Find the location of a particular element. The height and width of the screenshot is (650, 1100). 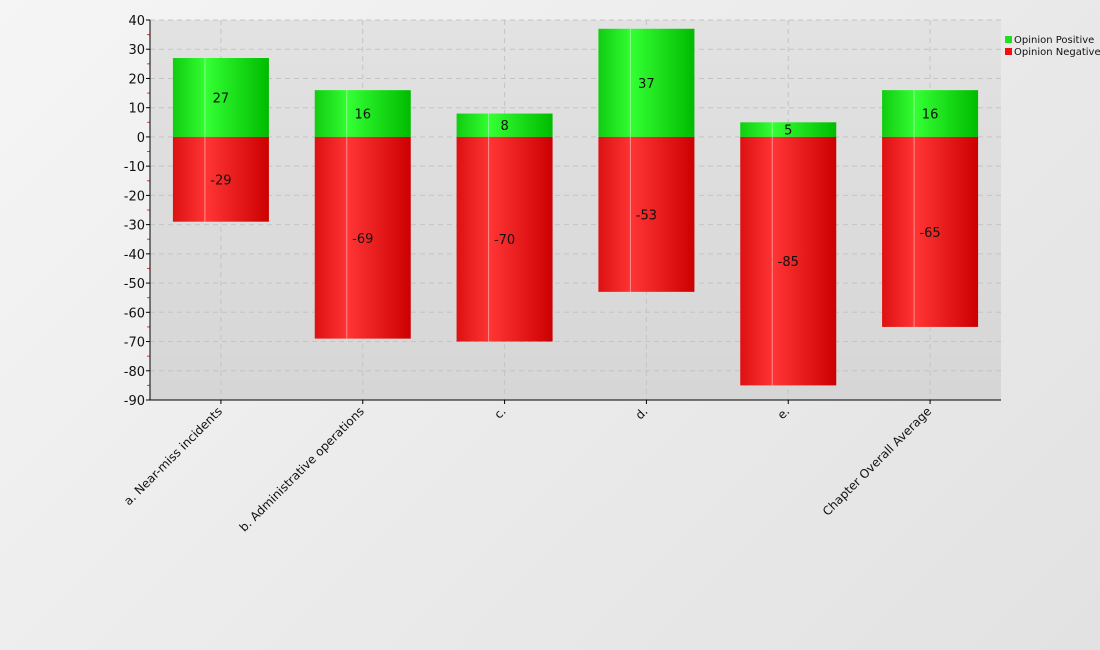

x-tick-label: e. is located at coordinates (784, 413).